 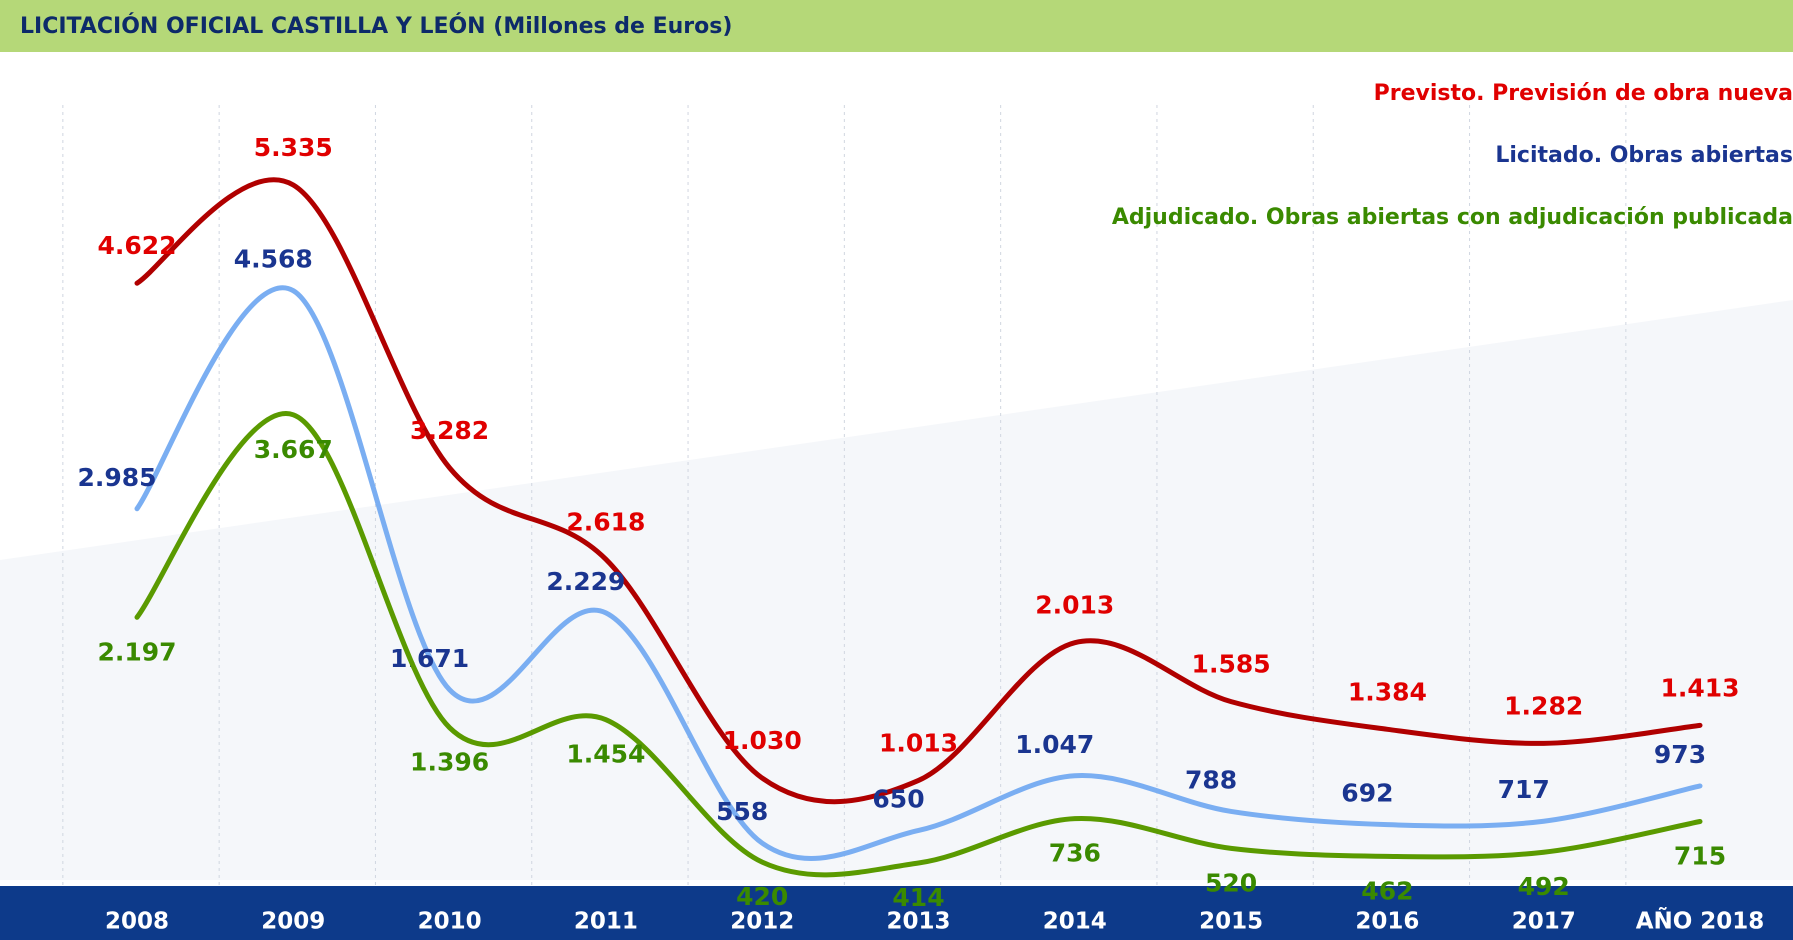 I want to click on x-tick-label: 2012, so click(x=762, y=922).